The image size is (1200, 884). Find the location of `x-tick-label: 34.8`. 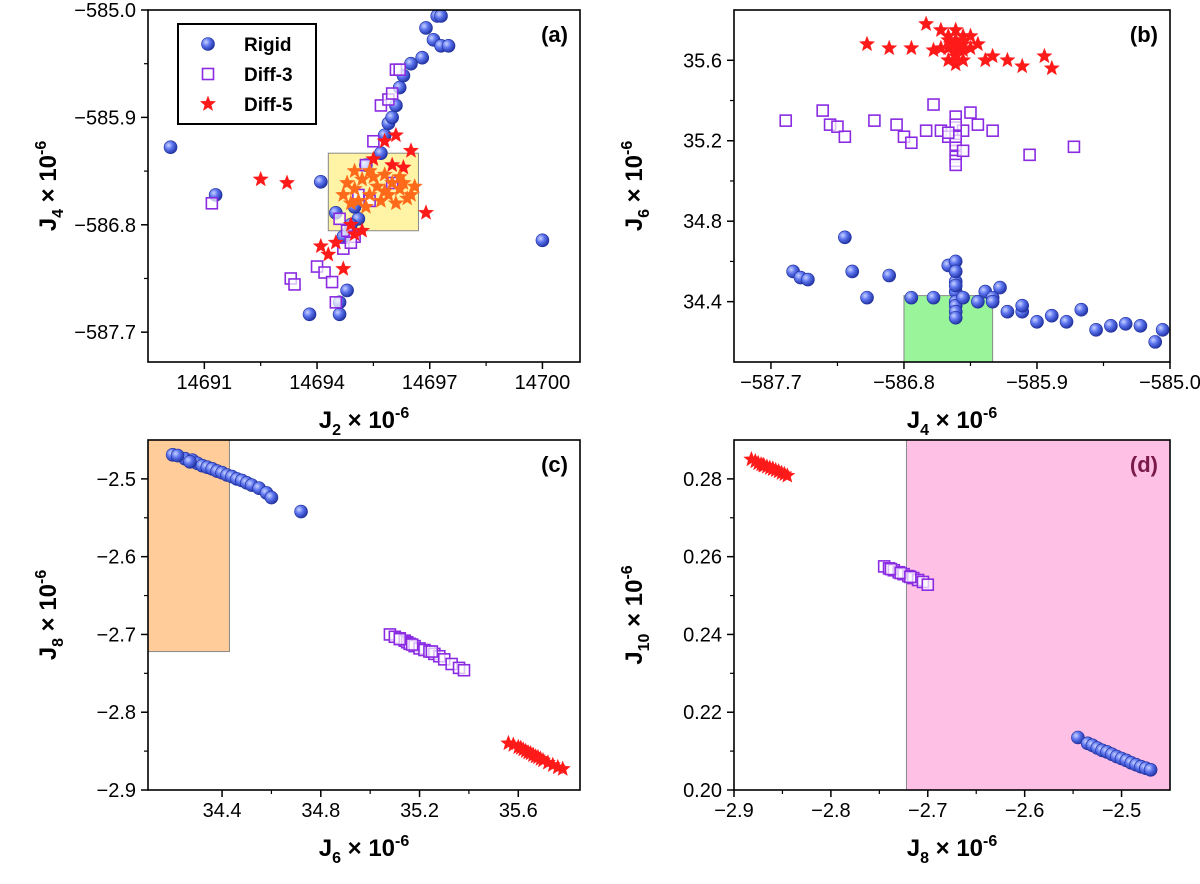

x-tick-label: 34.8 is located at coordinates (320, 811).